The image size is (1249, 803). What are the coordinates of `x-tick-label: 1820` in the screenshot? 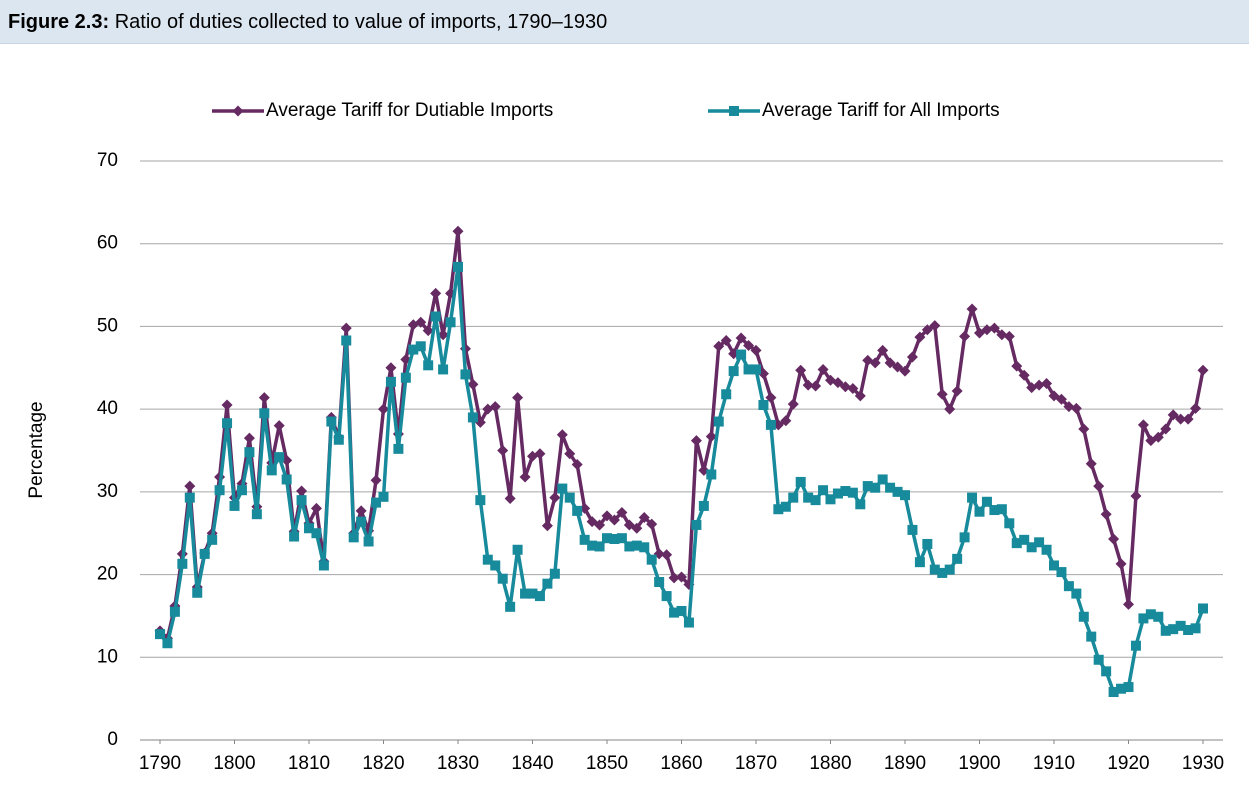 It's located at (383, 763).